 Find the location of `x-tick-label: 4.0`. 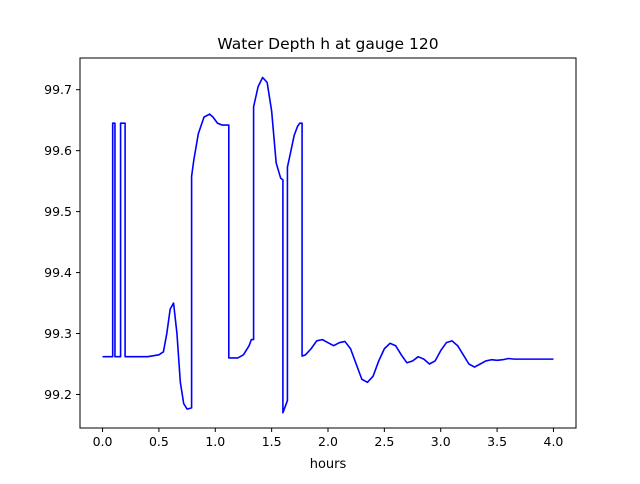

x-tick-label: 4.0 is located at coordinates (554, 441).